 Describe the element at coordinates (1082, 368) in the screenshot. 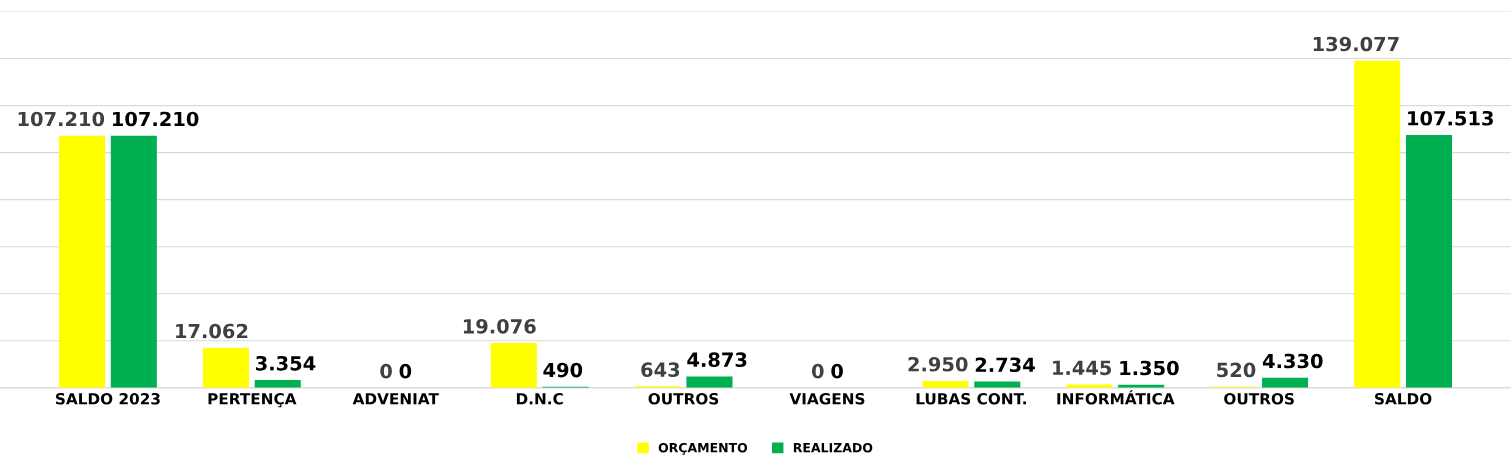

I see `data-label: 1.445` at that location.